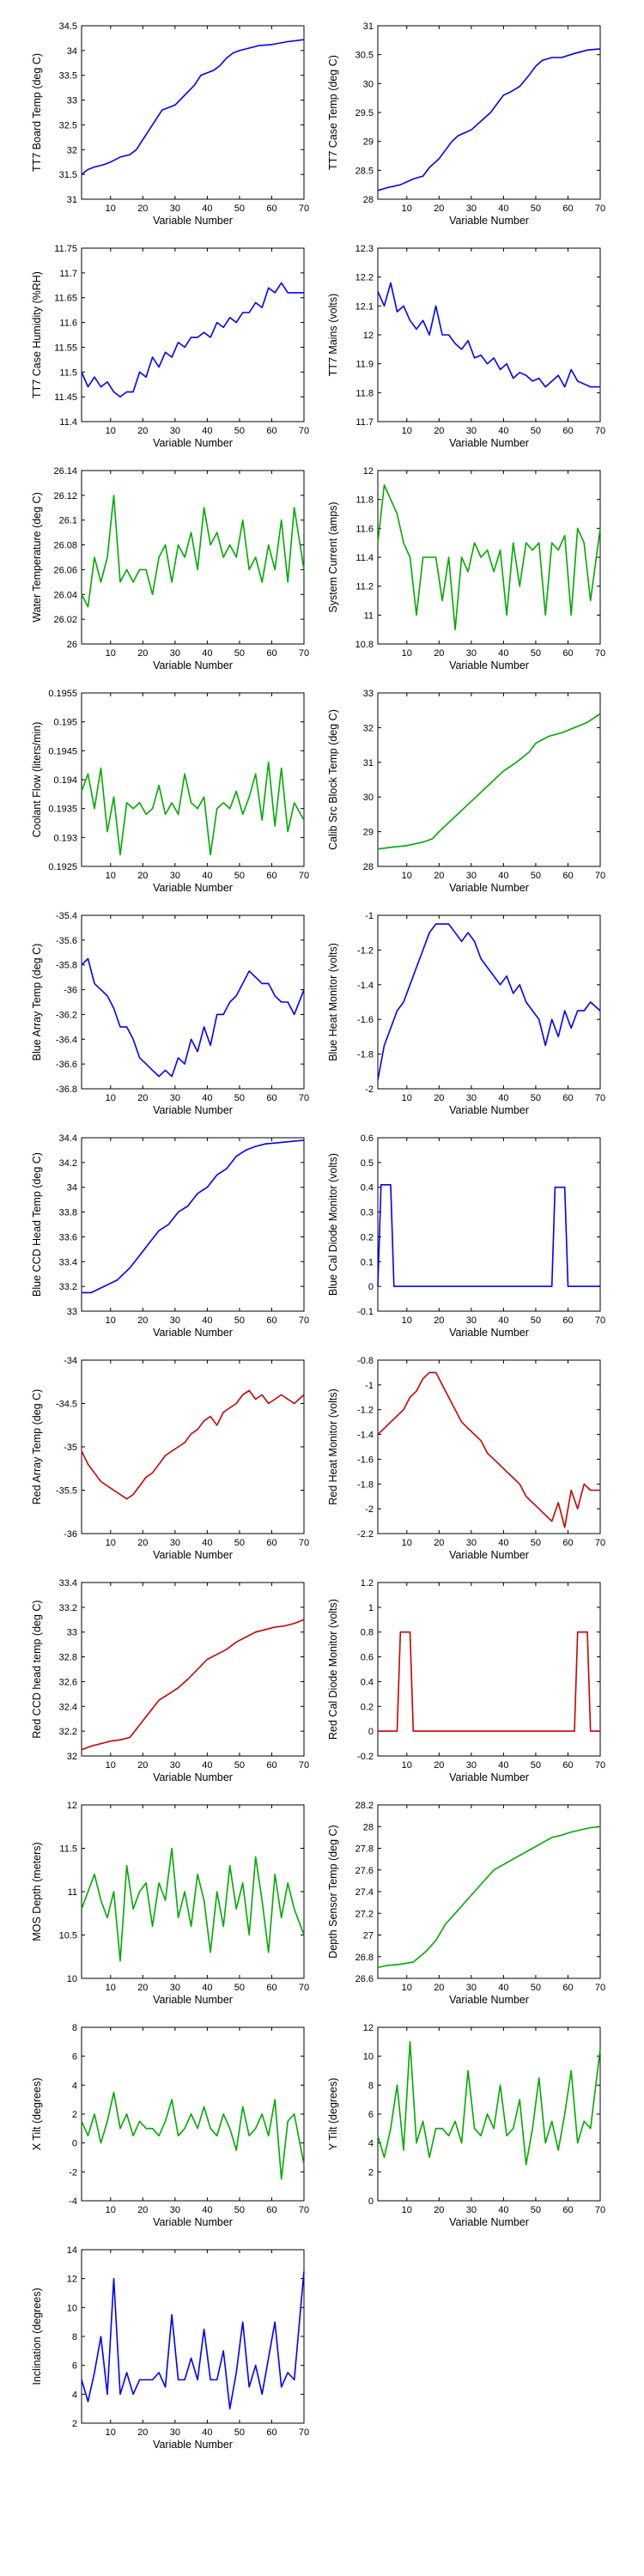 The width and height of the screenshot is (644, 2576). Describe the element at coordinates (68, 1707) in the screenshot. I see `y-tick-label: 32.4` at that location.